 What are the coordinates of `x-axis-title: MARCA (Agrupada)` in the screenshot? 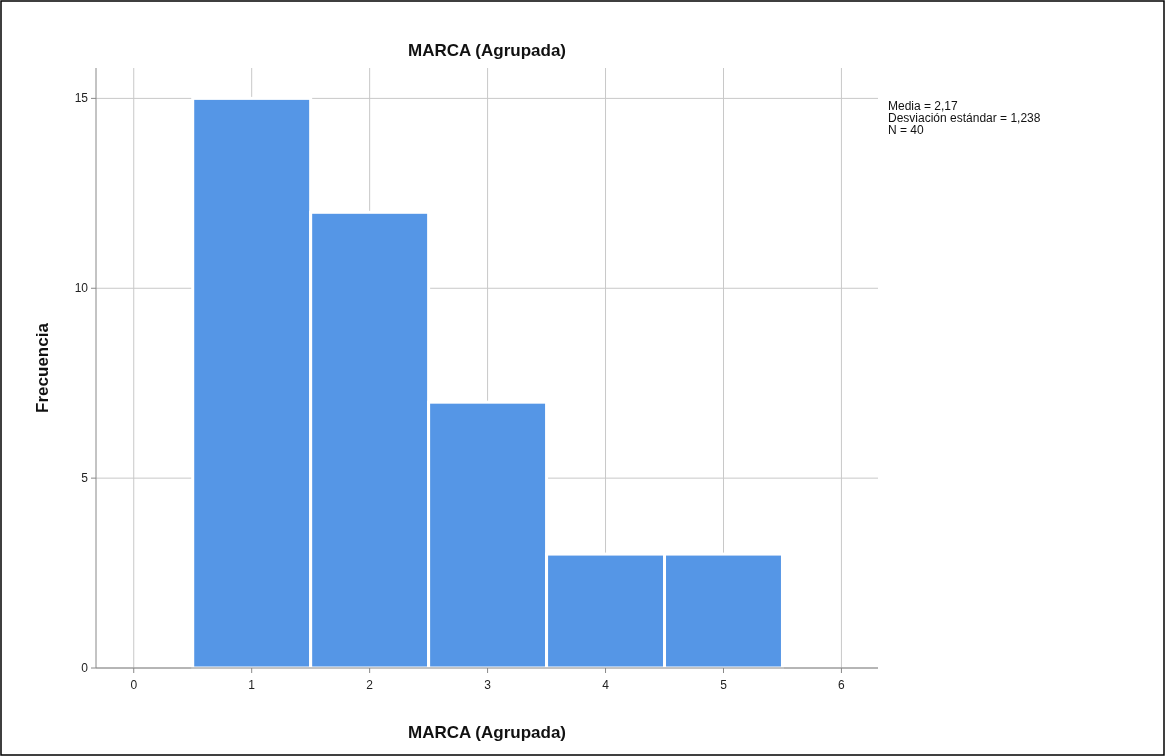 It's located at (487, 732).